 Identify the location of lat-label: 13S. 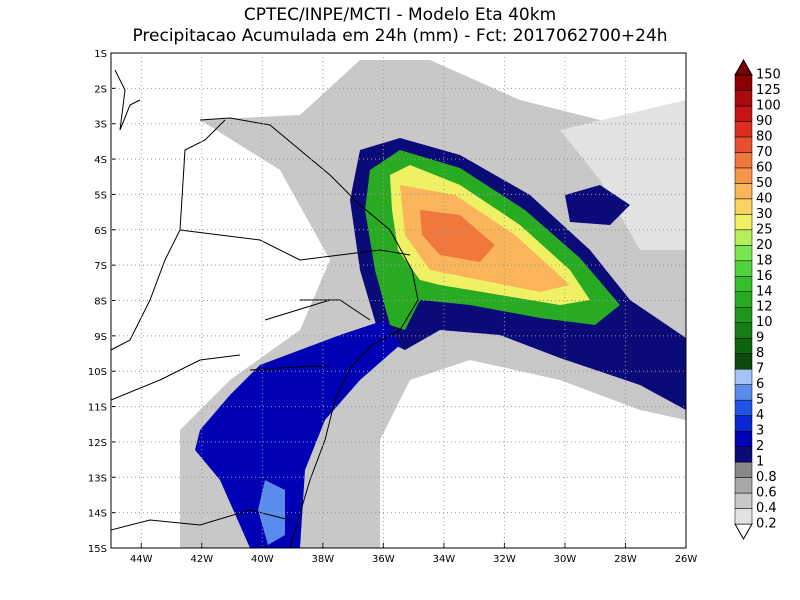
(97, 478).